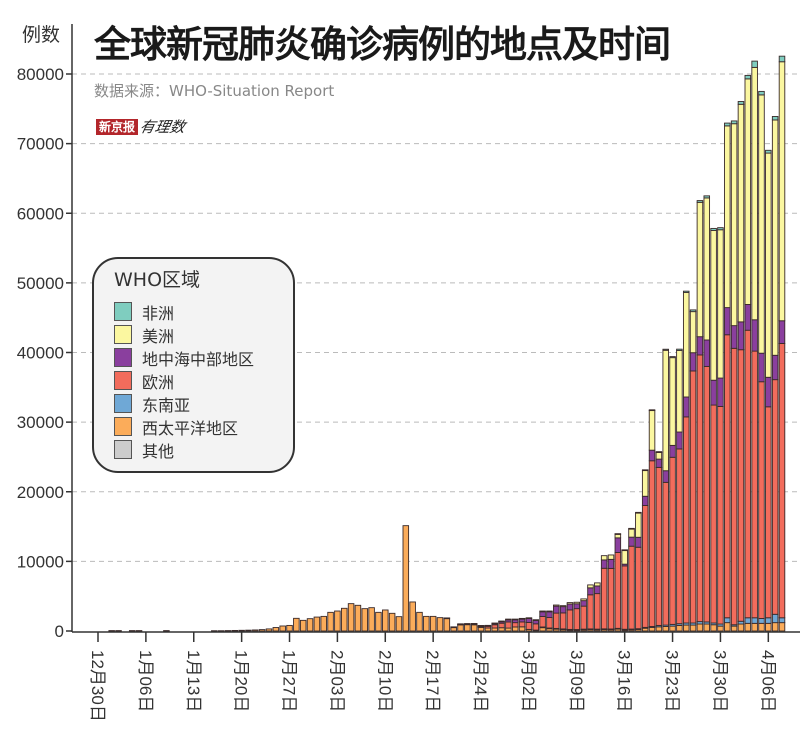 The height and width of the screenshot is (744, 800). I want to click on y-tick-label: 30000, so click(40, 422).